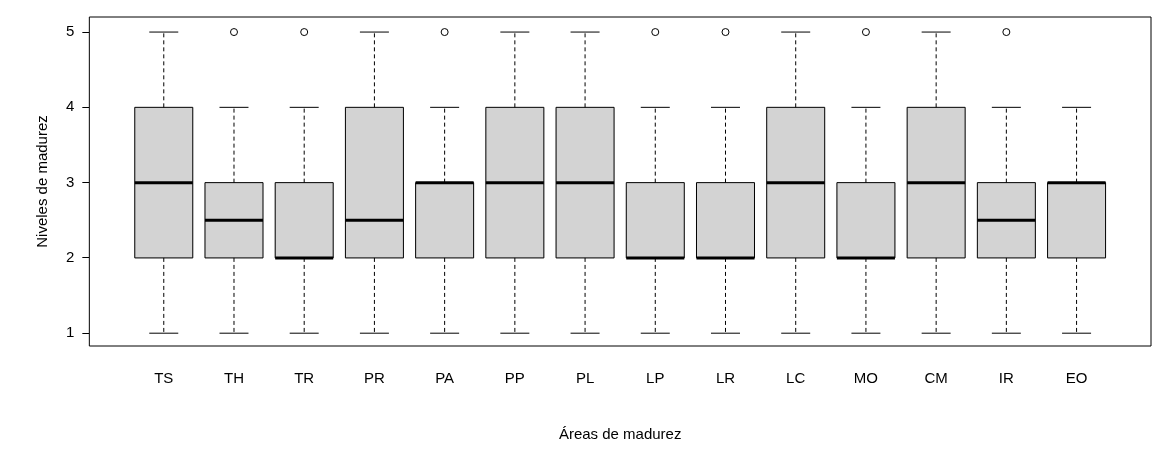  I want to click on x-tick-label: PR, so click(374, 378).